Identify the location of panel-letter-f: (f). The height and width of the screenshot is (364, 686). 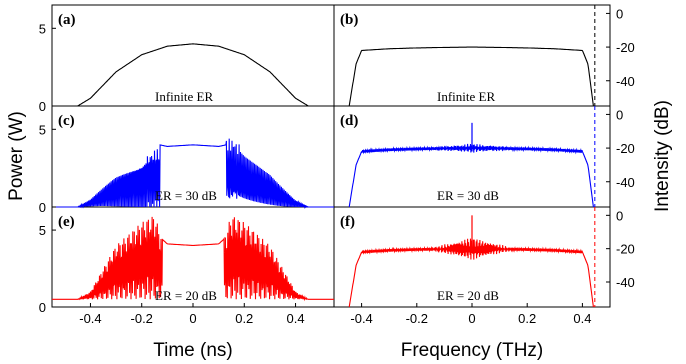
(347, 222).